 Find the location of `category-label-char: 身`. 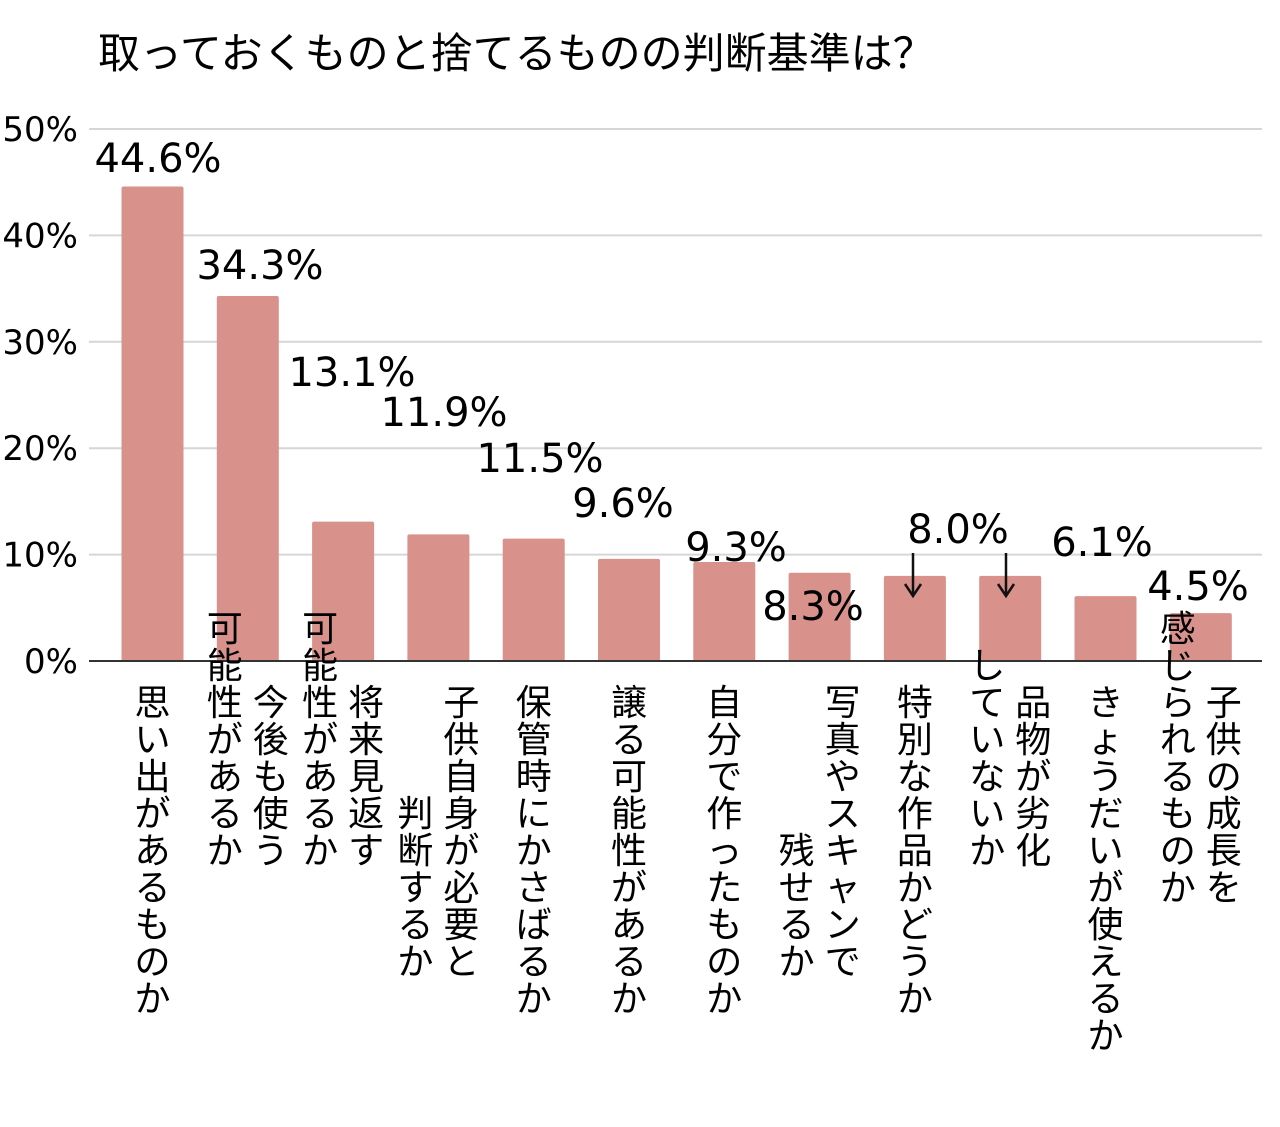

category-label-char: 身 is located at coordinates (461, 814).